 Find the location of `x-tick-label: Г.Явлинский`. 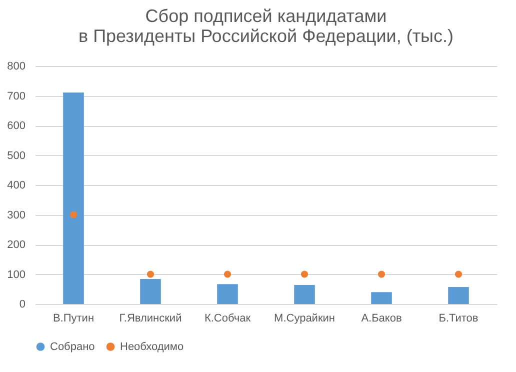

x-tick-label: Г.Явлинский is located at coordinates (150, 318).